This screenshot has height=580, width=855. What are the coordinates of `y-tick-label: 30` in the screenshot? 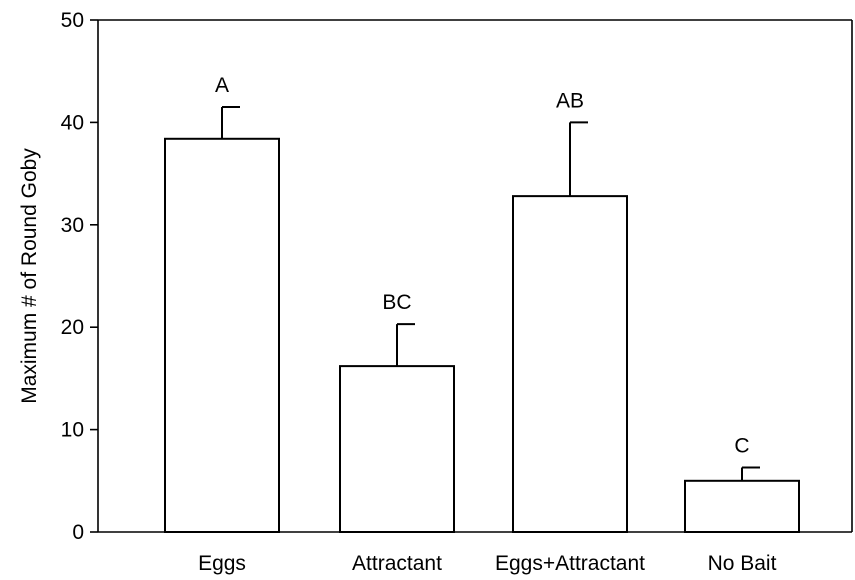 It's located at (72, 225).